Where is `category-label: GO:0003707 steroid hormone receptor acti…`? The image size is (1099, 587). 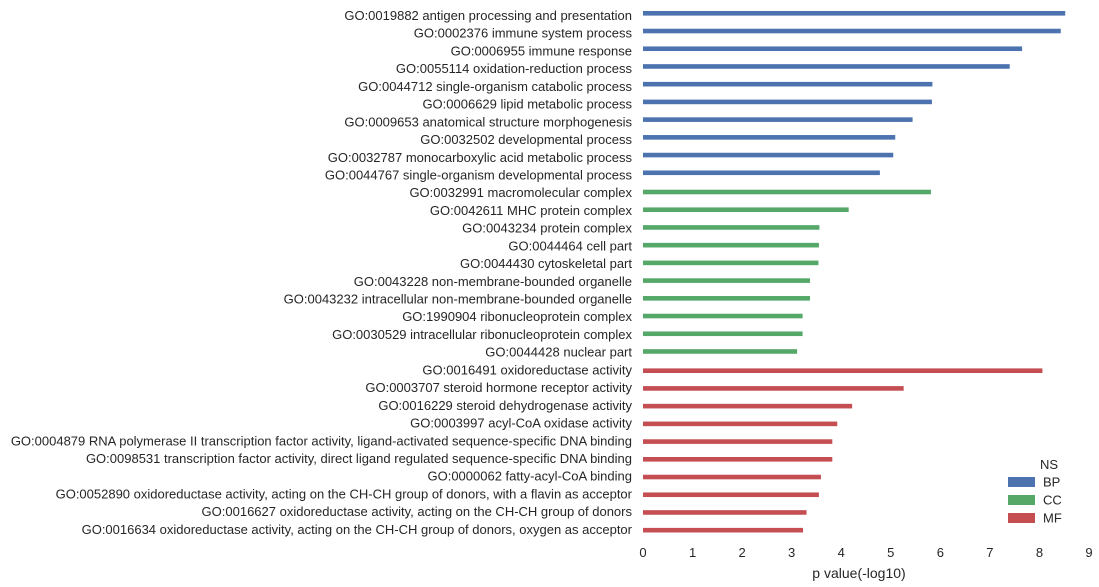 category-label: GO:0003707 steroid hormone receptor acti… is located at coordinates (498, 387).